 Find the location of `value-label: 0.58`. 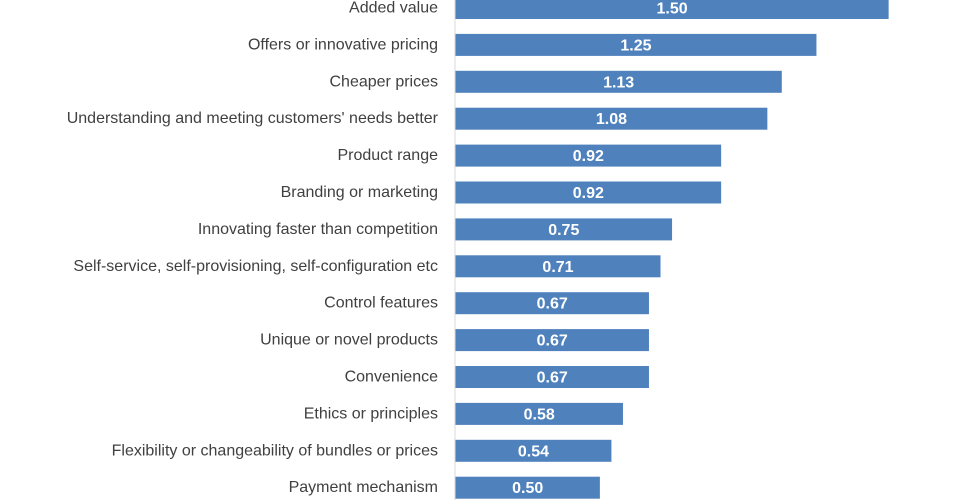

value-label: 0.58 is located at coordinates (539, 414).